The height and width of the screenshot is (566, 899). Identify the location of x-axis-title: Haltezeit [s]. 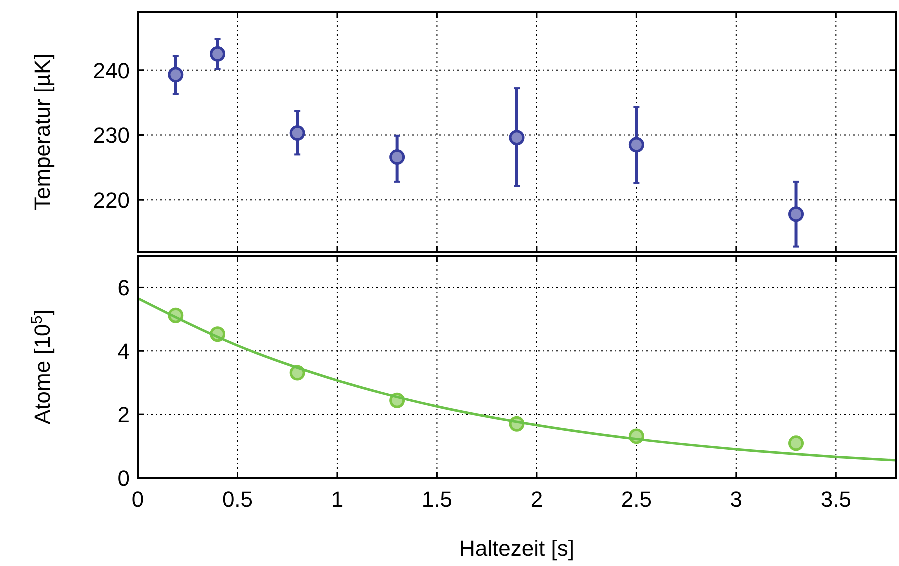
(517, 548).